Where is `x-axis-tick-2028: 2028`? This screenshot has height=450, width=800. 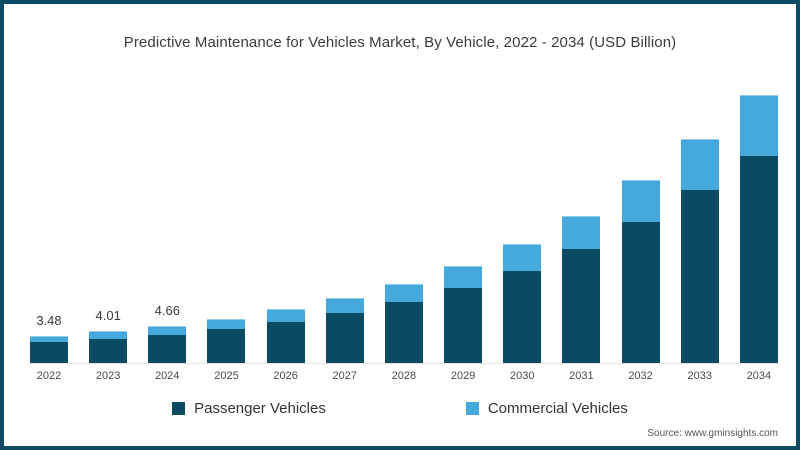
x-axis-tick-2028: 2028 is located at coordinates (404, 376).